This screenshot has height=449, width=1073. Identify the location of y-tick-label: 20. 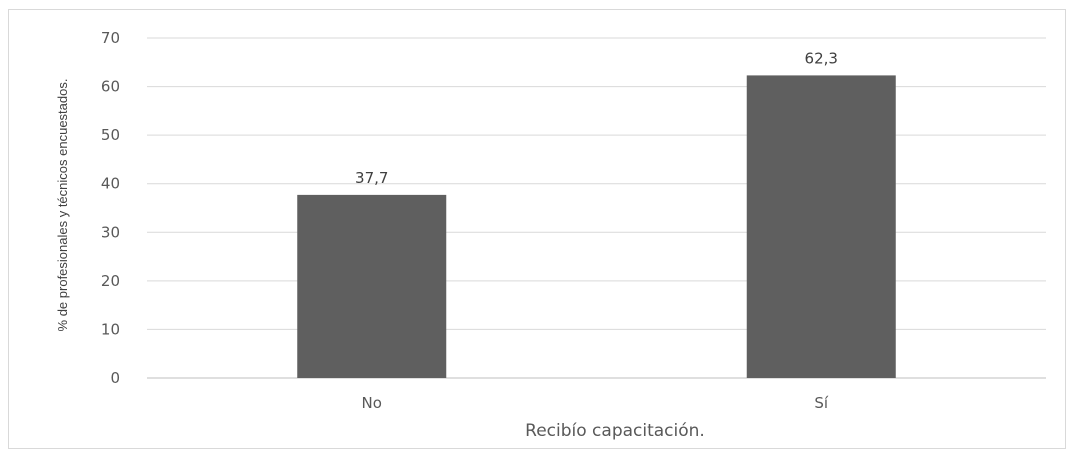
(110, 281).